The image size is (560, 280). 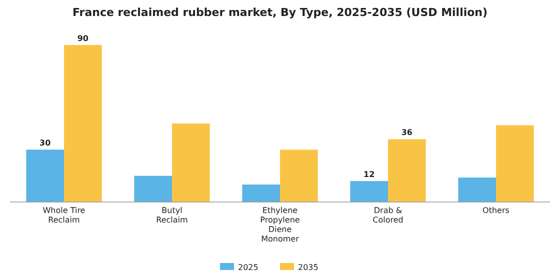 What do you see at coordinates (308, 267) in the screenshot?
I see `legend-label: 2035` at bounding box center [308, 267].